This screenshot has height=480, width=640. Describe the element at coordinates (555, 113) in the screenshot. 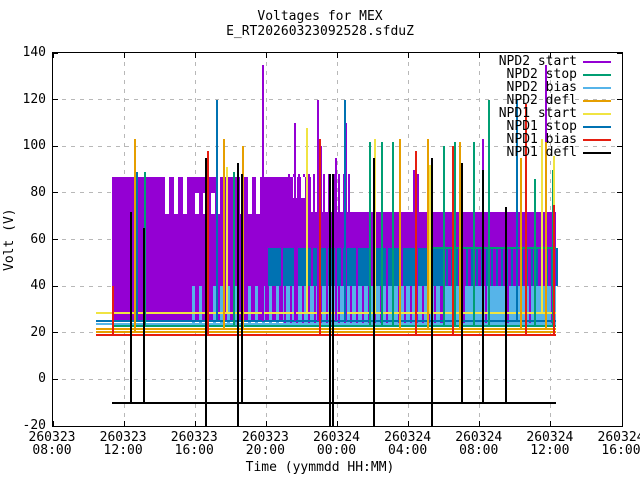

I see `legend-row: NPD1 start` at that location.